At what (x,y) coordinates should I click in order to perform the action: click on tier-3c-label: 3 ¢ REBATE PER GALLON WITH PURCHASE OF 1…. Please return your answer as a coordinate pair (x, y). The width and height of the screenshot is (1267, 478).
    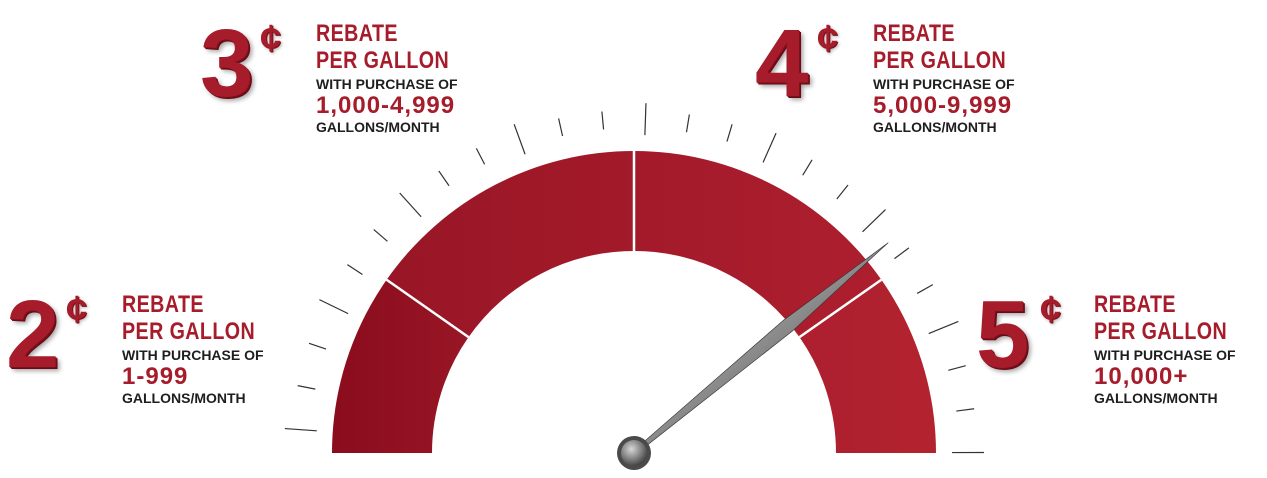
    Looking at the image, I should click on (350, 96).